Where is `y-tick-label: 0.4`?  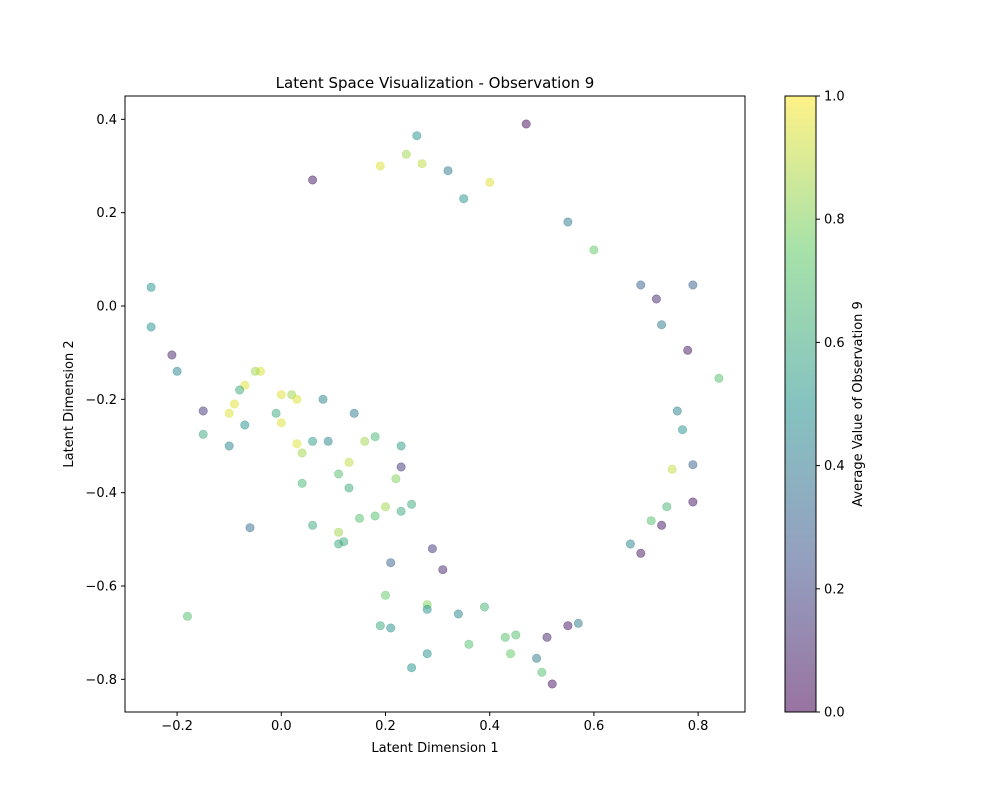 y-tick-label: 0.4 is located at coordinates (106, 120).